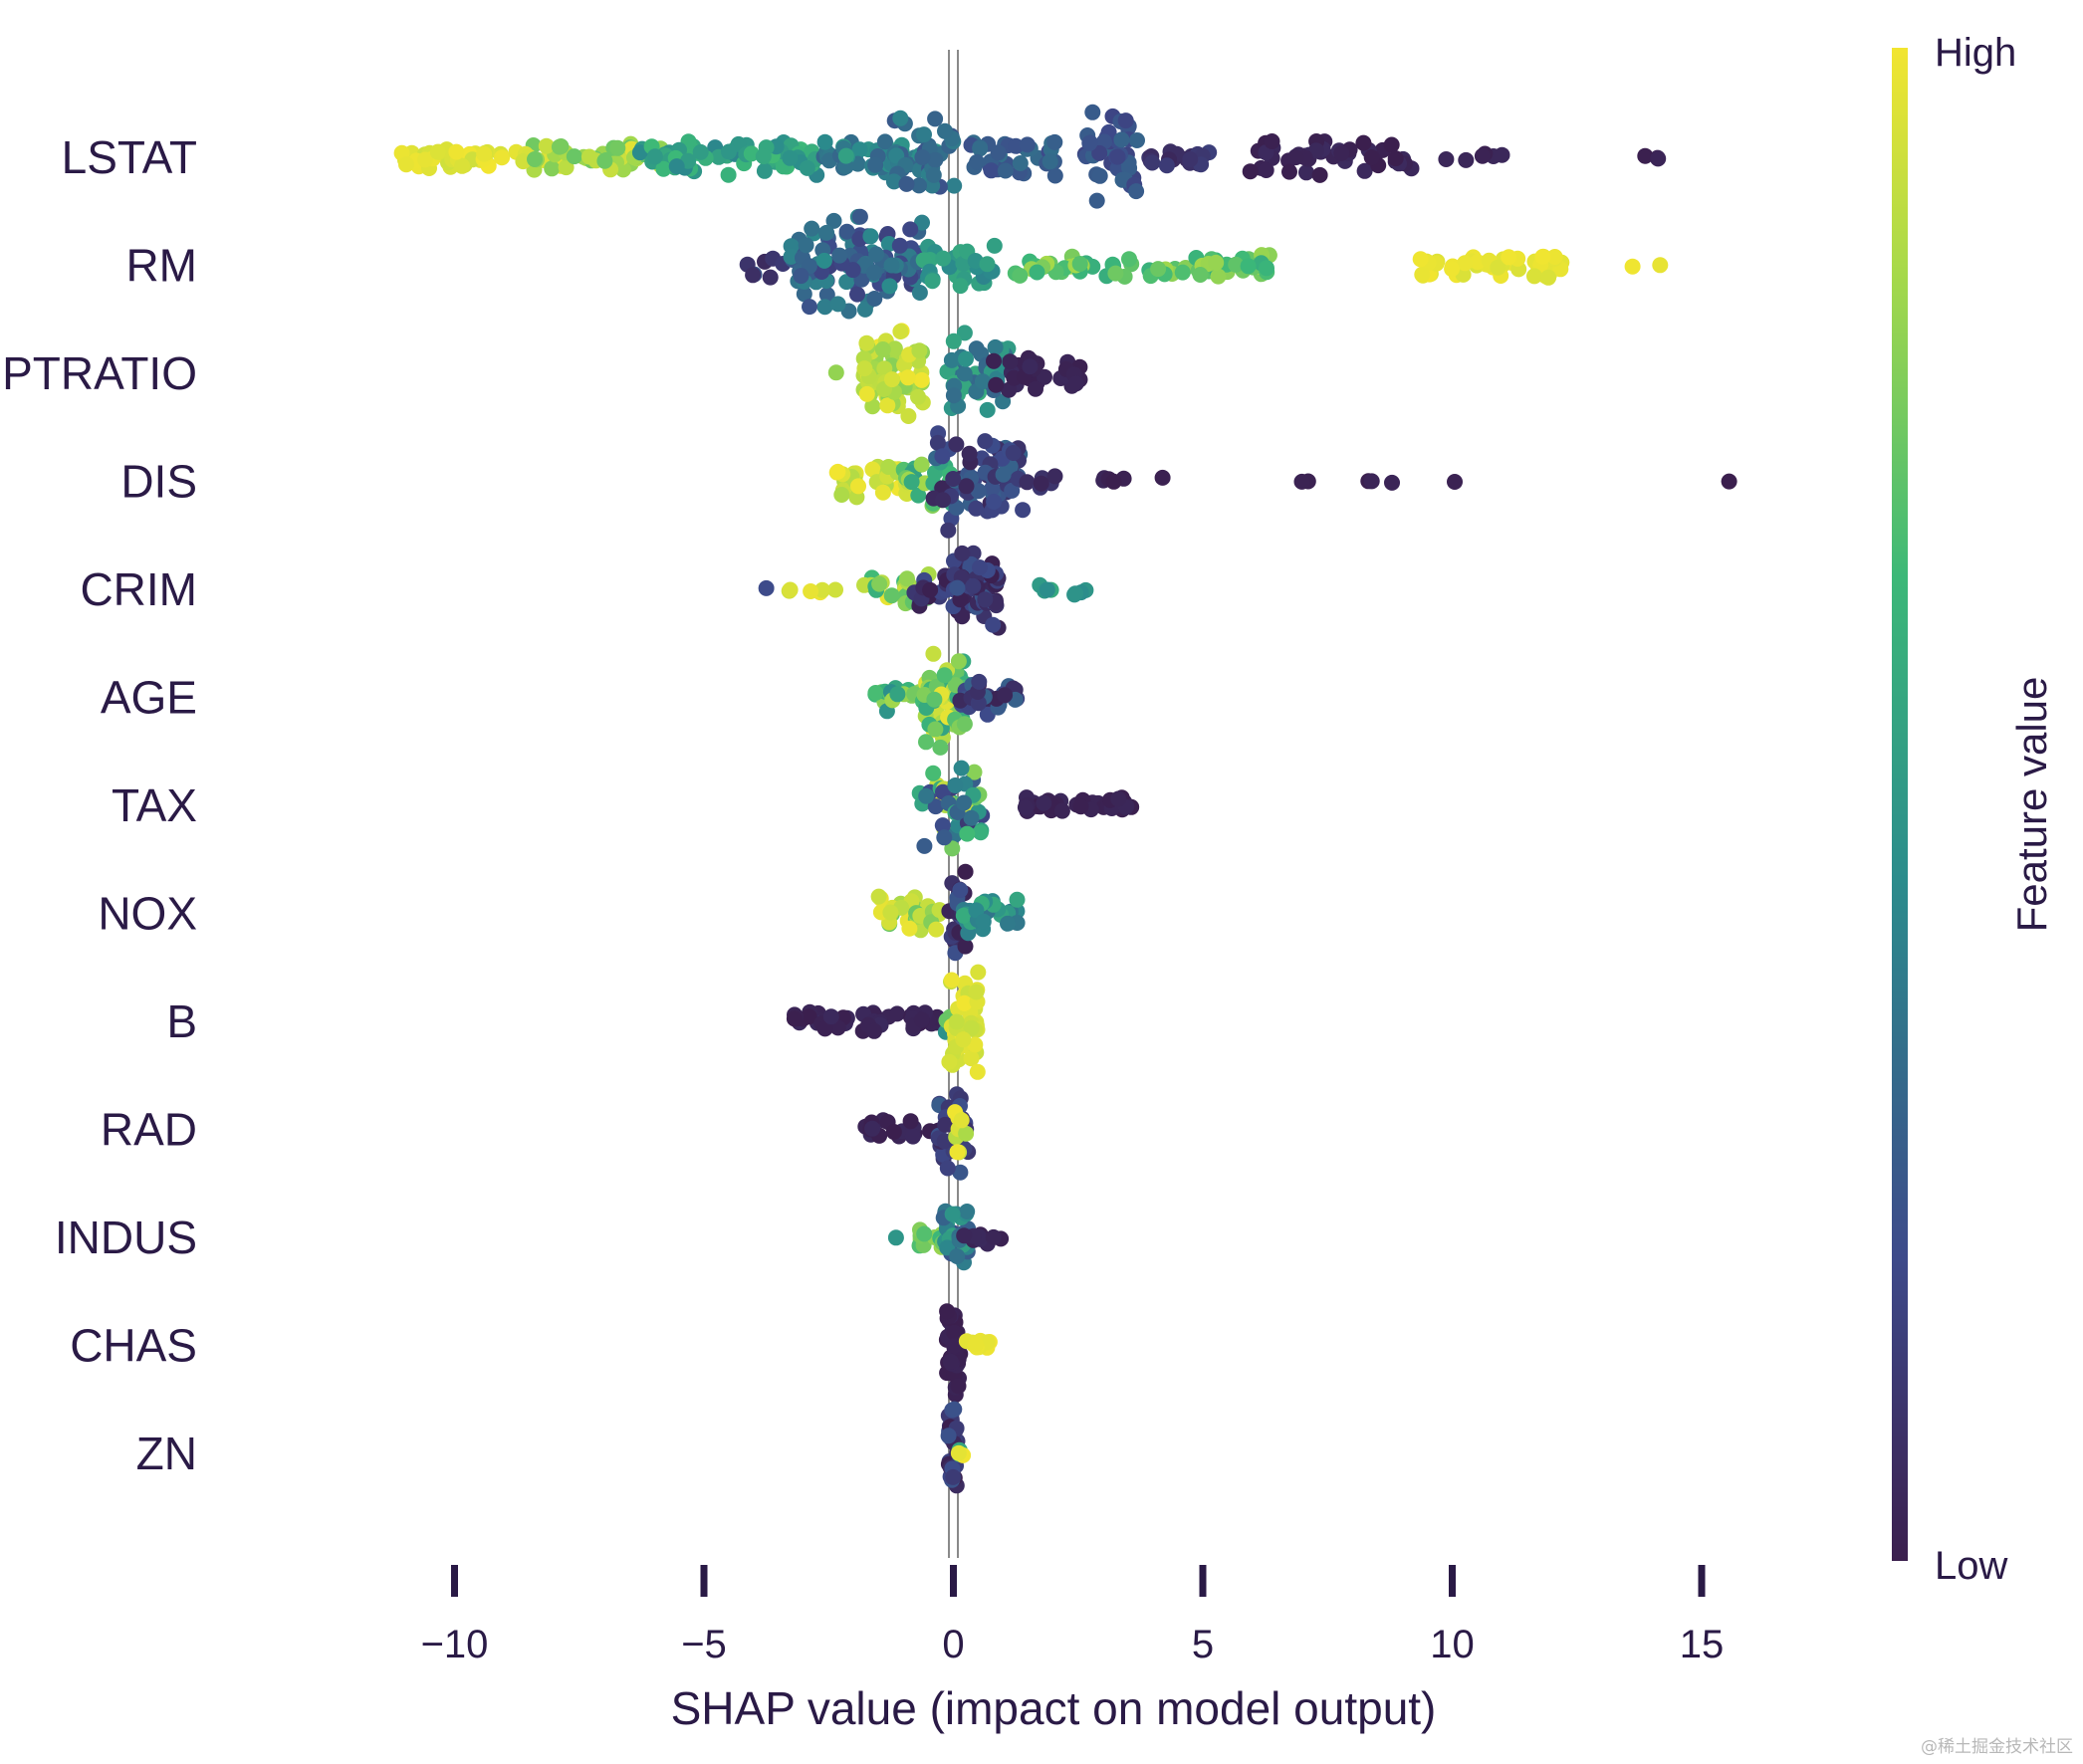  I want to click on feature-label-zn: ZN, so click(167, 1453).